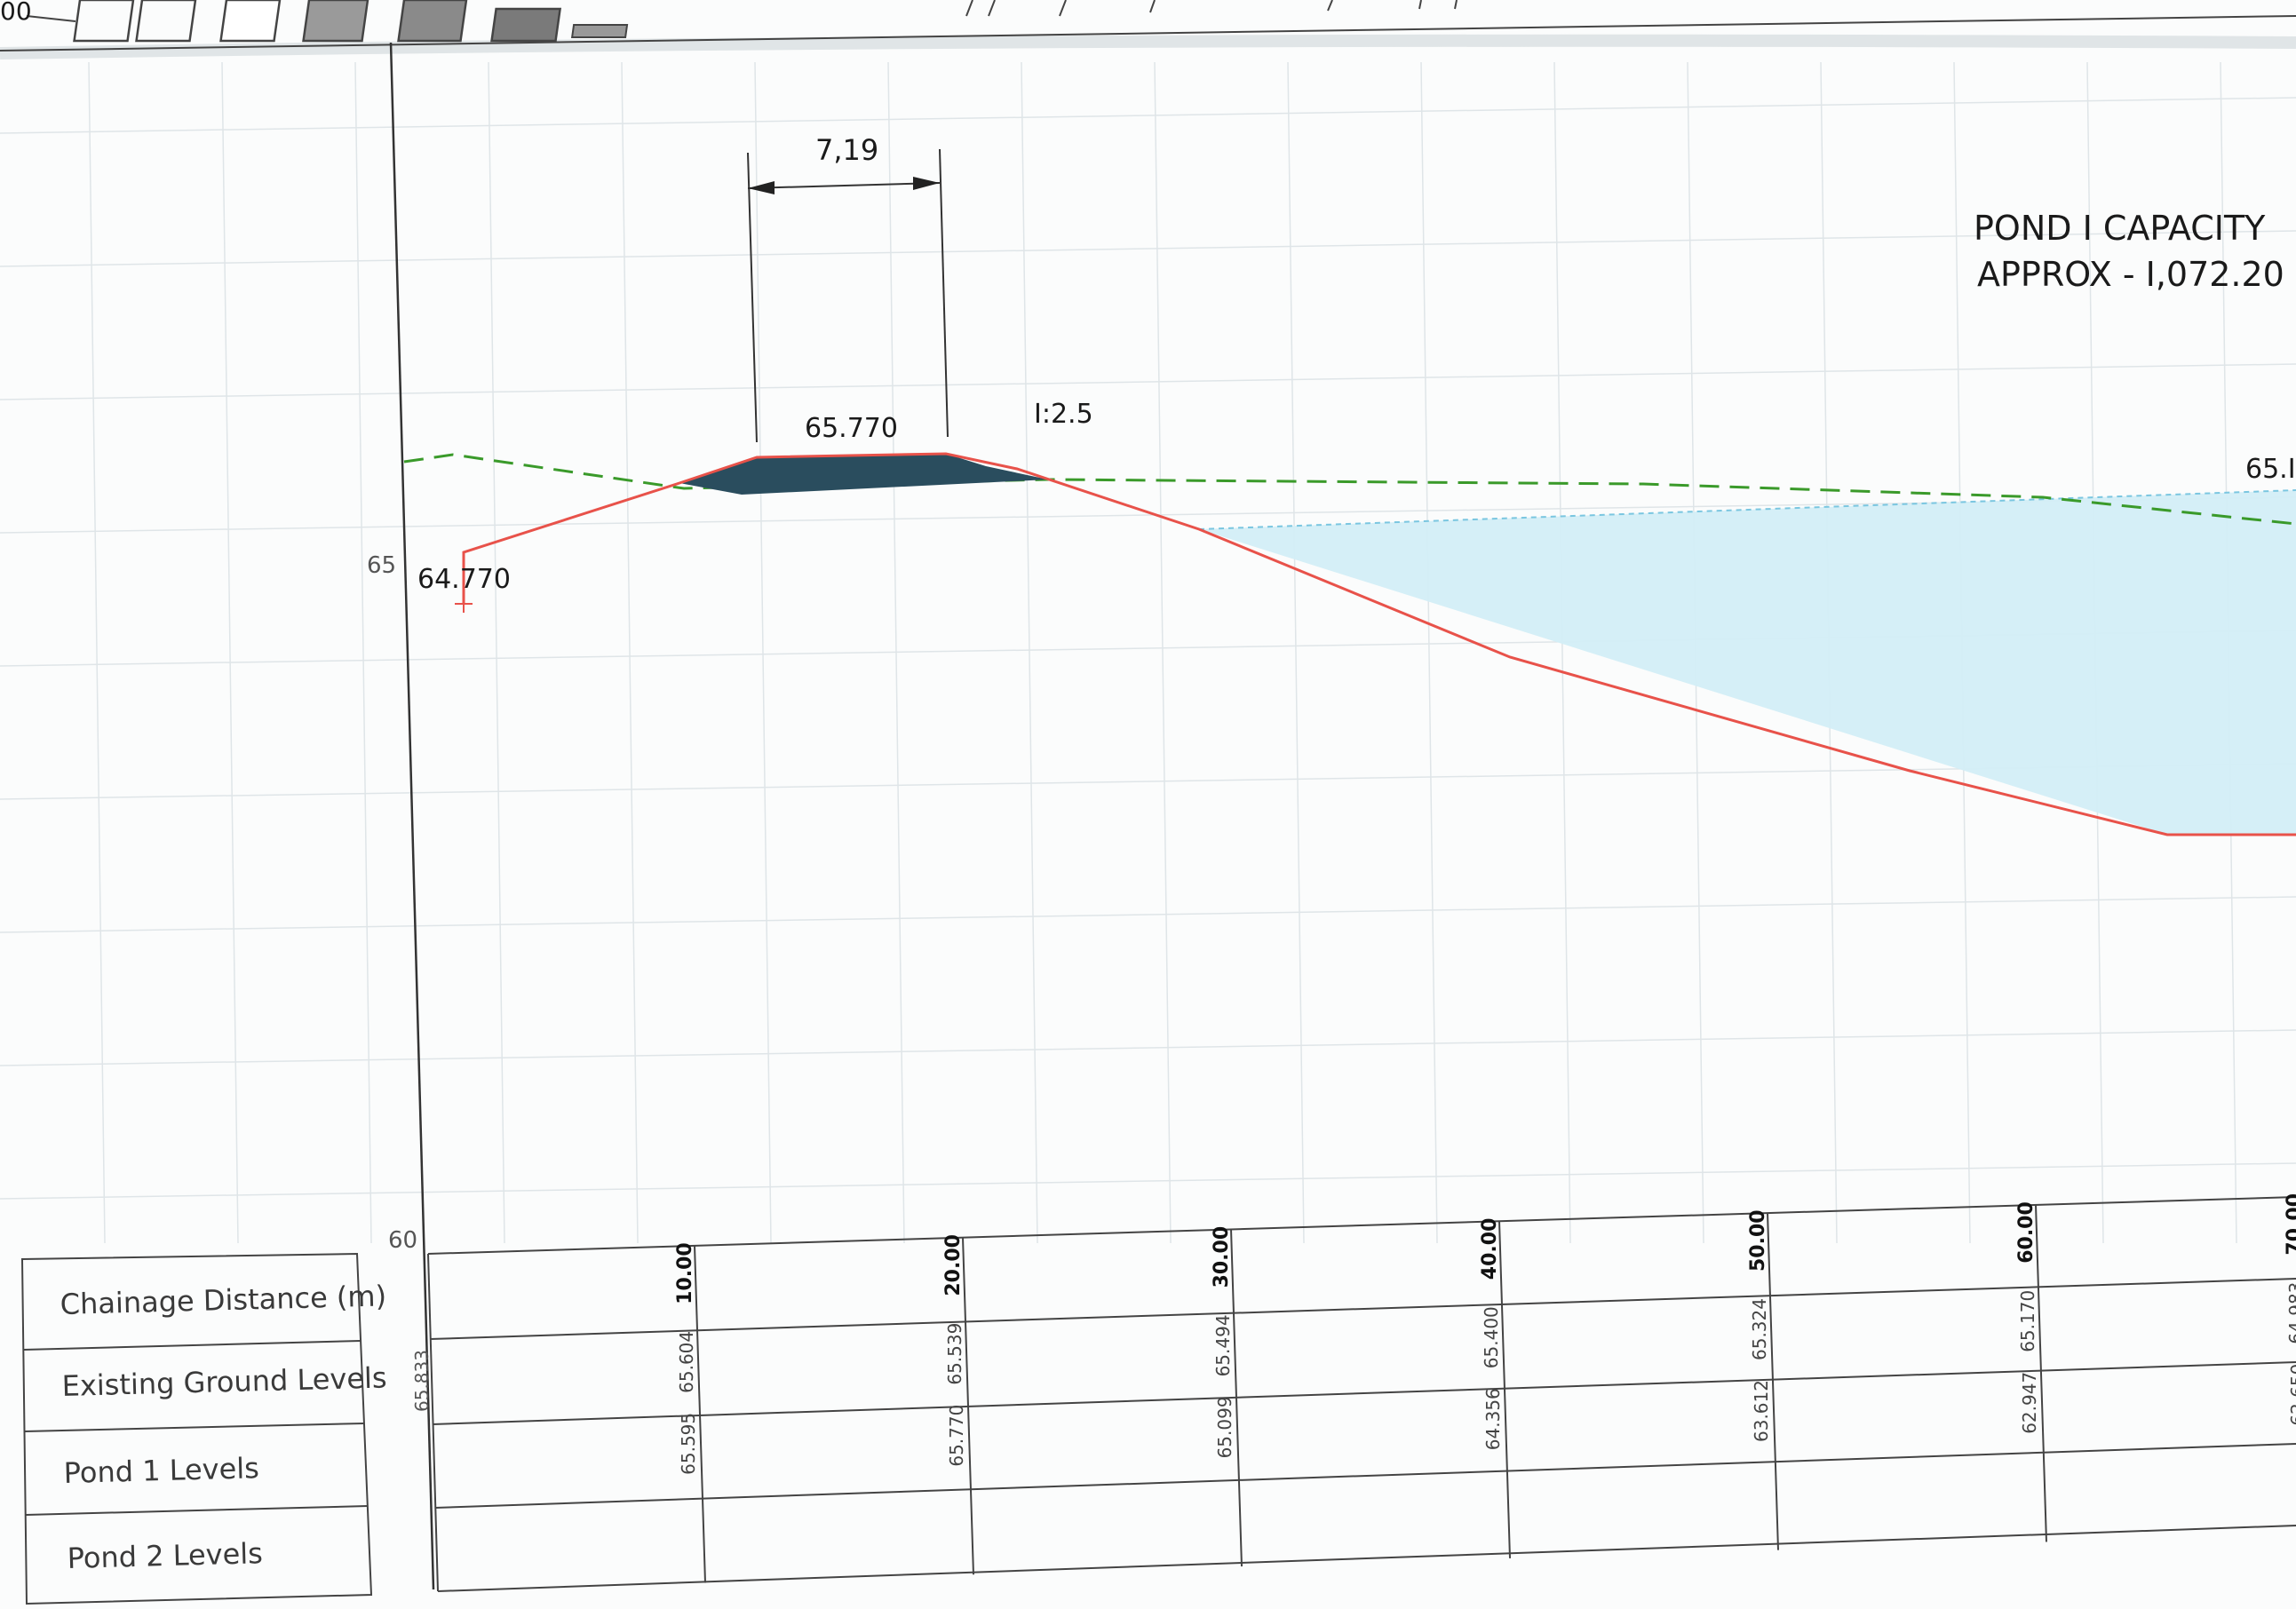 The width and height of the screenshot is (2296, 1609). What do you see at coordinates (863, 474) in the screenshot?
I see `embankment-fill` at bounding box center [863, 474].